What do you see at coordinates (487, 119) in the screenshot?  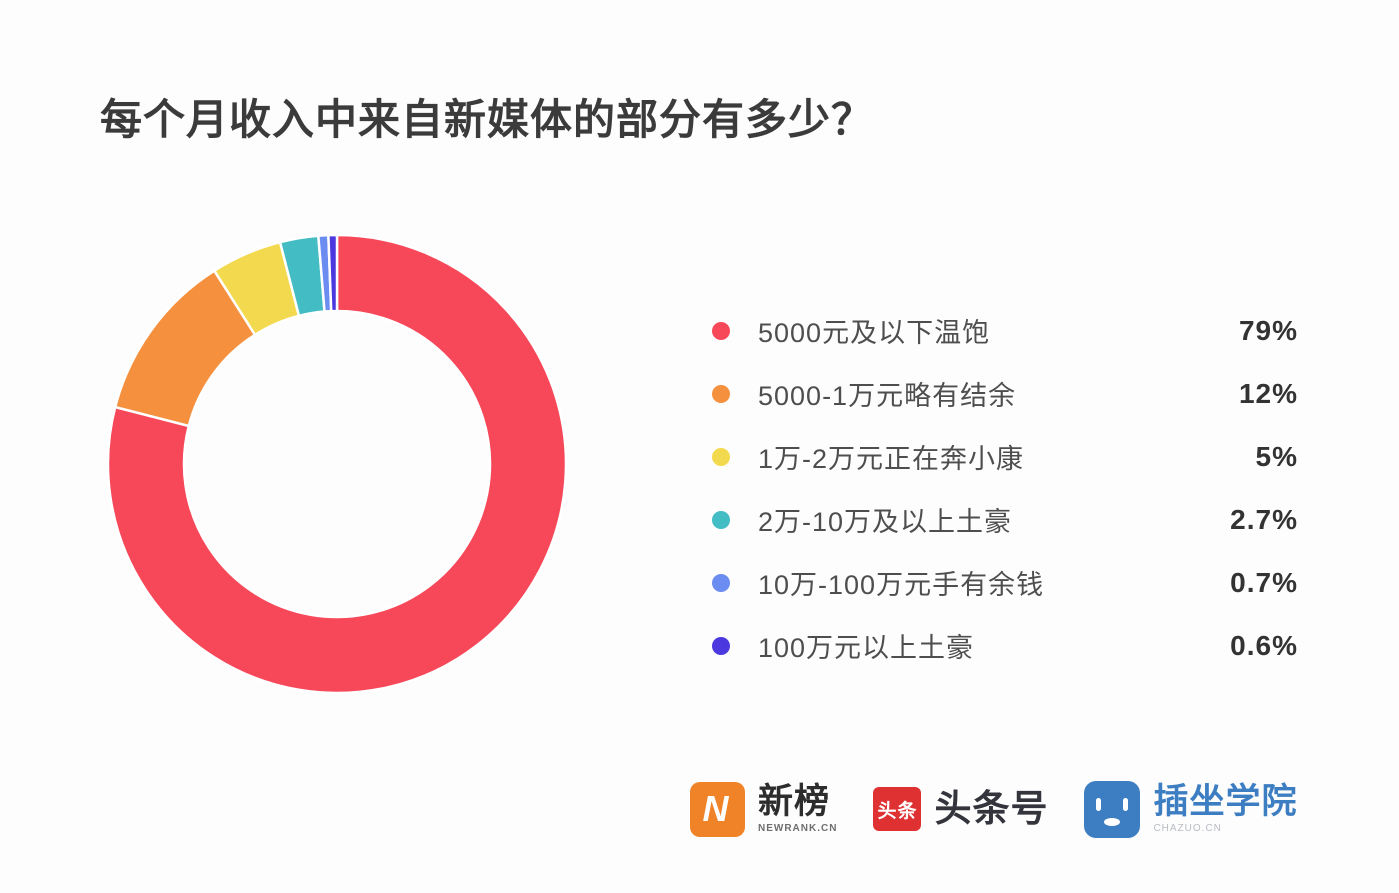 I see `page-title: 每个月收入中来自新媒体的部分有多少？` at bounding box center [487, 119].